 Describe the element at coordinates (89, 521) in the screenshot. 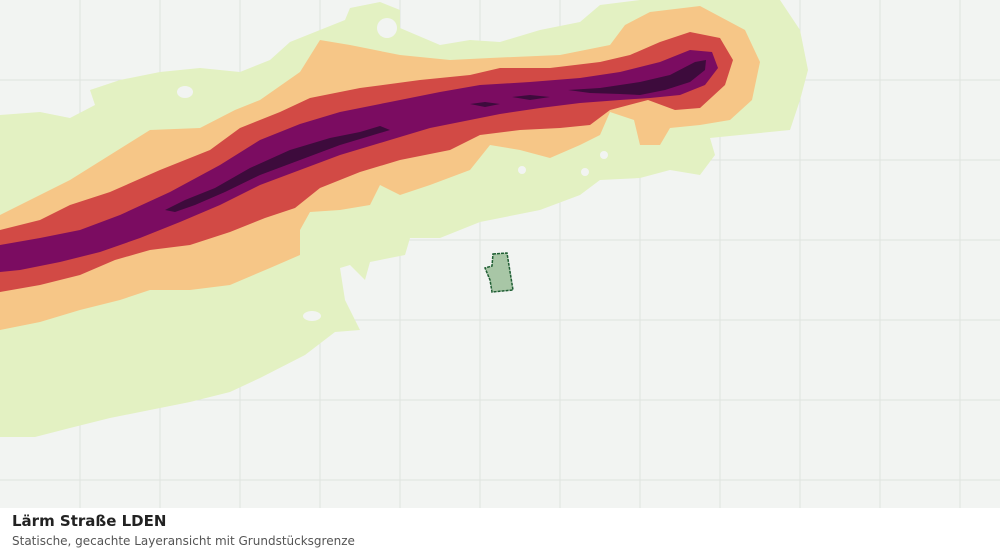

I see `map-title: Lärm Straße LDEN` at that location.